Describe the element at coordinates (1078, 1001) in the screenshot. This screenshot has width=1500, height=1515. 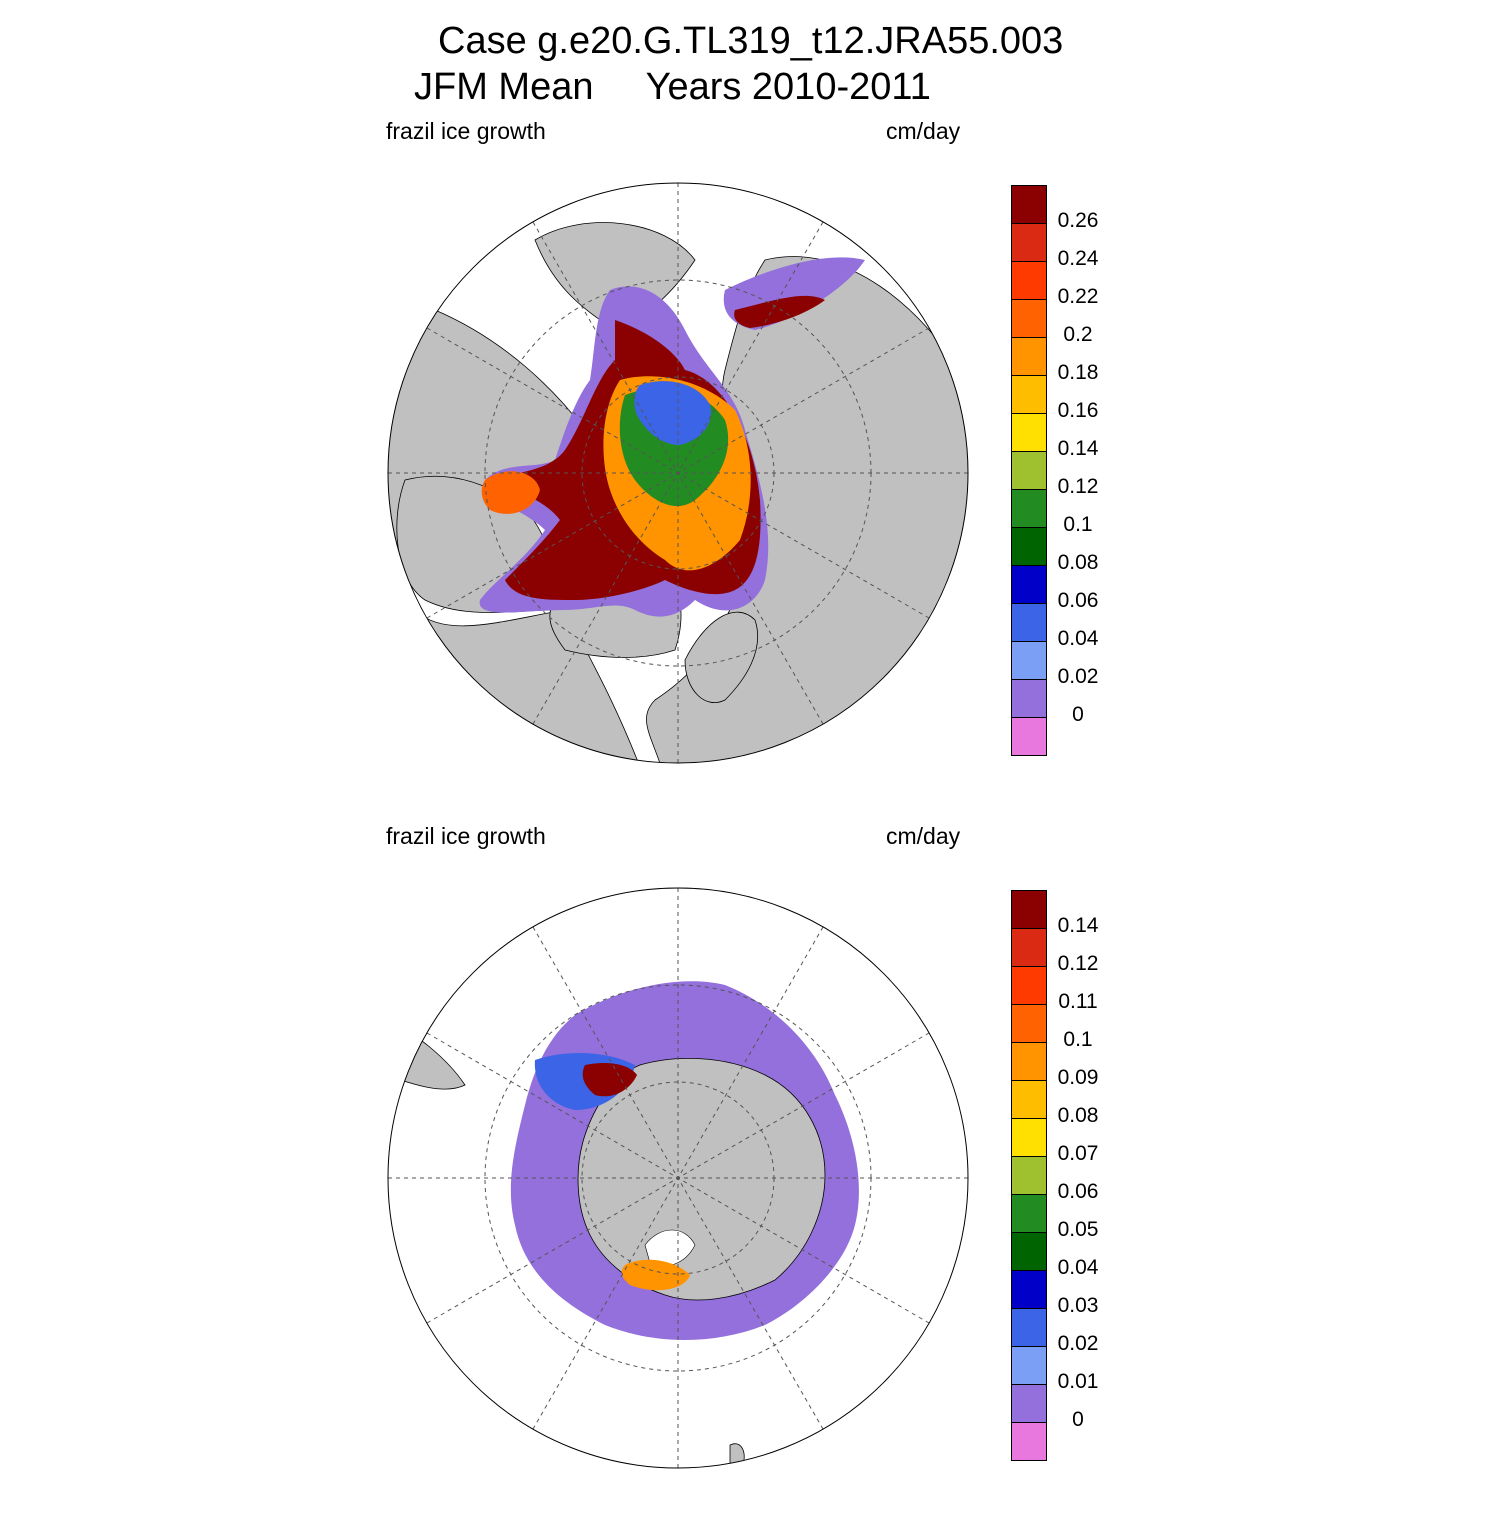
I see `colorbar-tick-label: 0.11` at that location.